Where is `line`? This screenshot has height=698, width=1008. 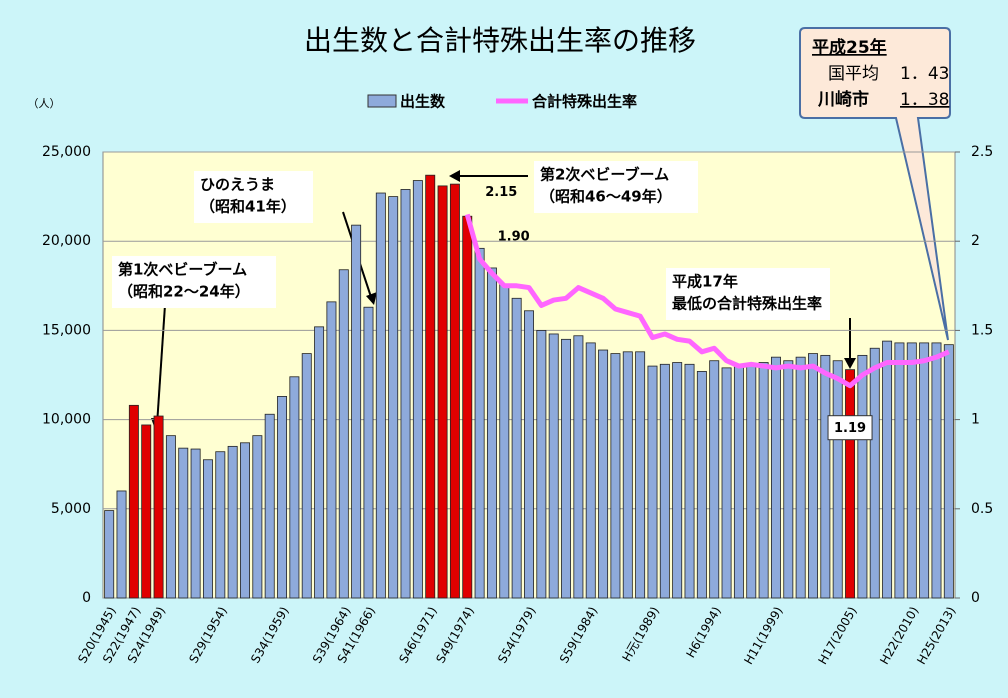
line is located at coordinates (707, 301).